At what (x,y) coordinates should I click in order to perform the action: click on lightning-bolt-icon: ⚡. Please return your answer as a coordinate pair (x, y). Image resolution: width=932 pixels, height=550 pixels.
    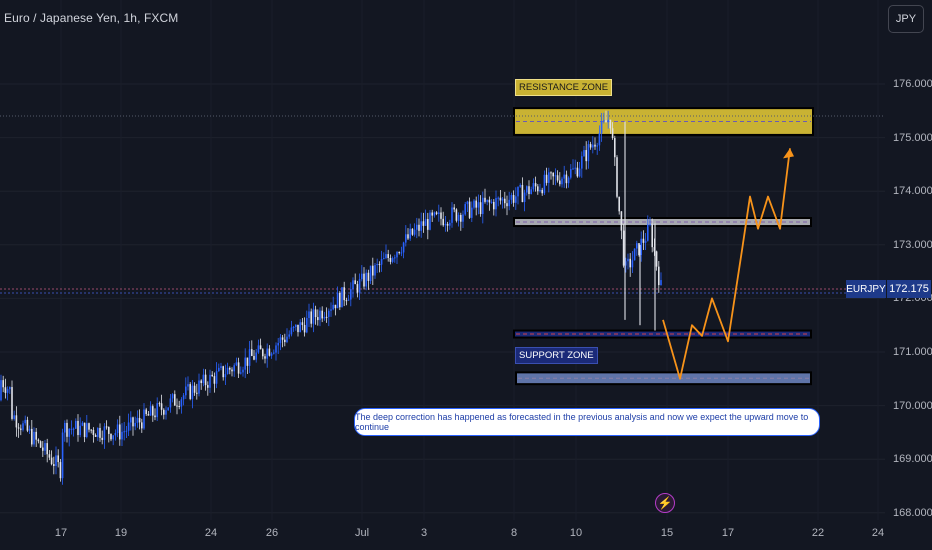
    Looking at the image, I should click on (665, 503).